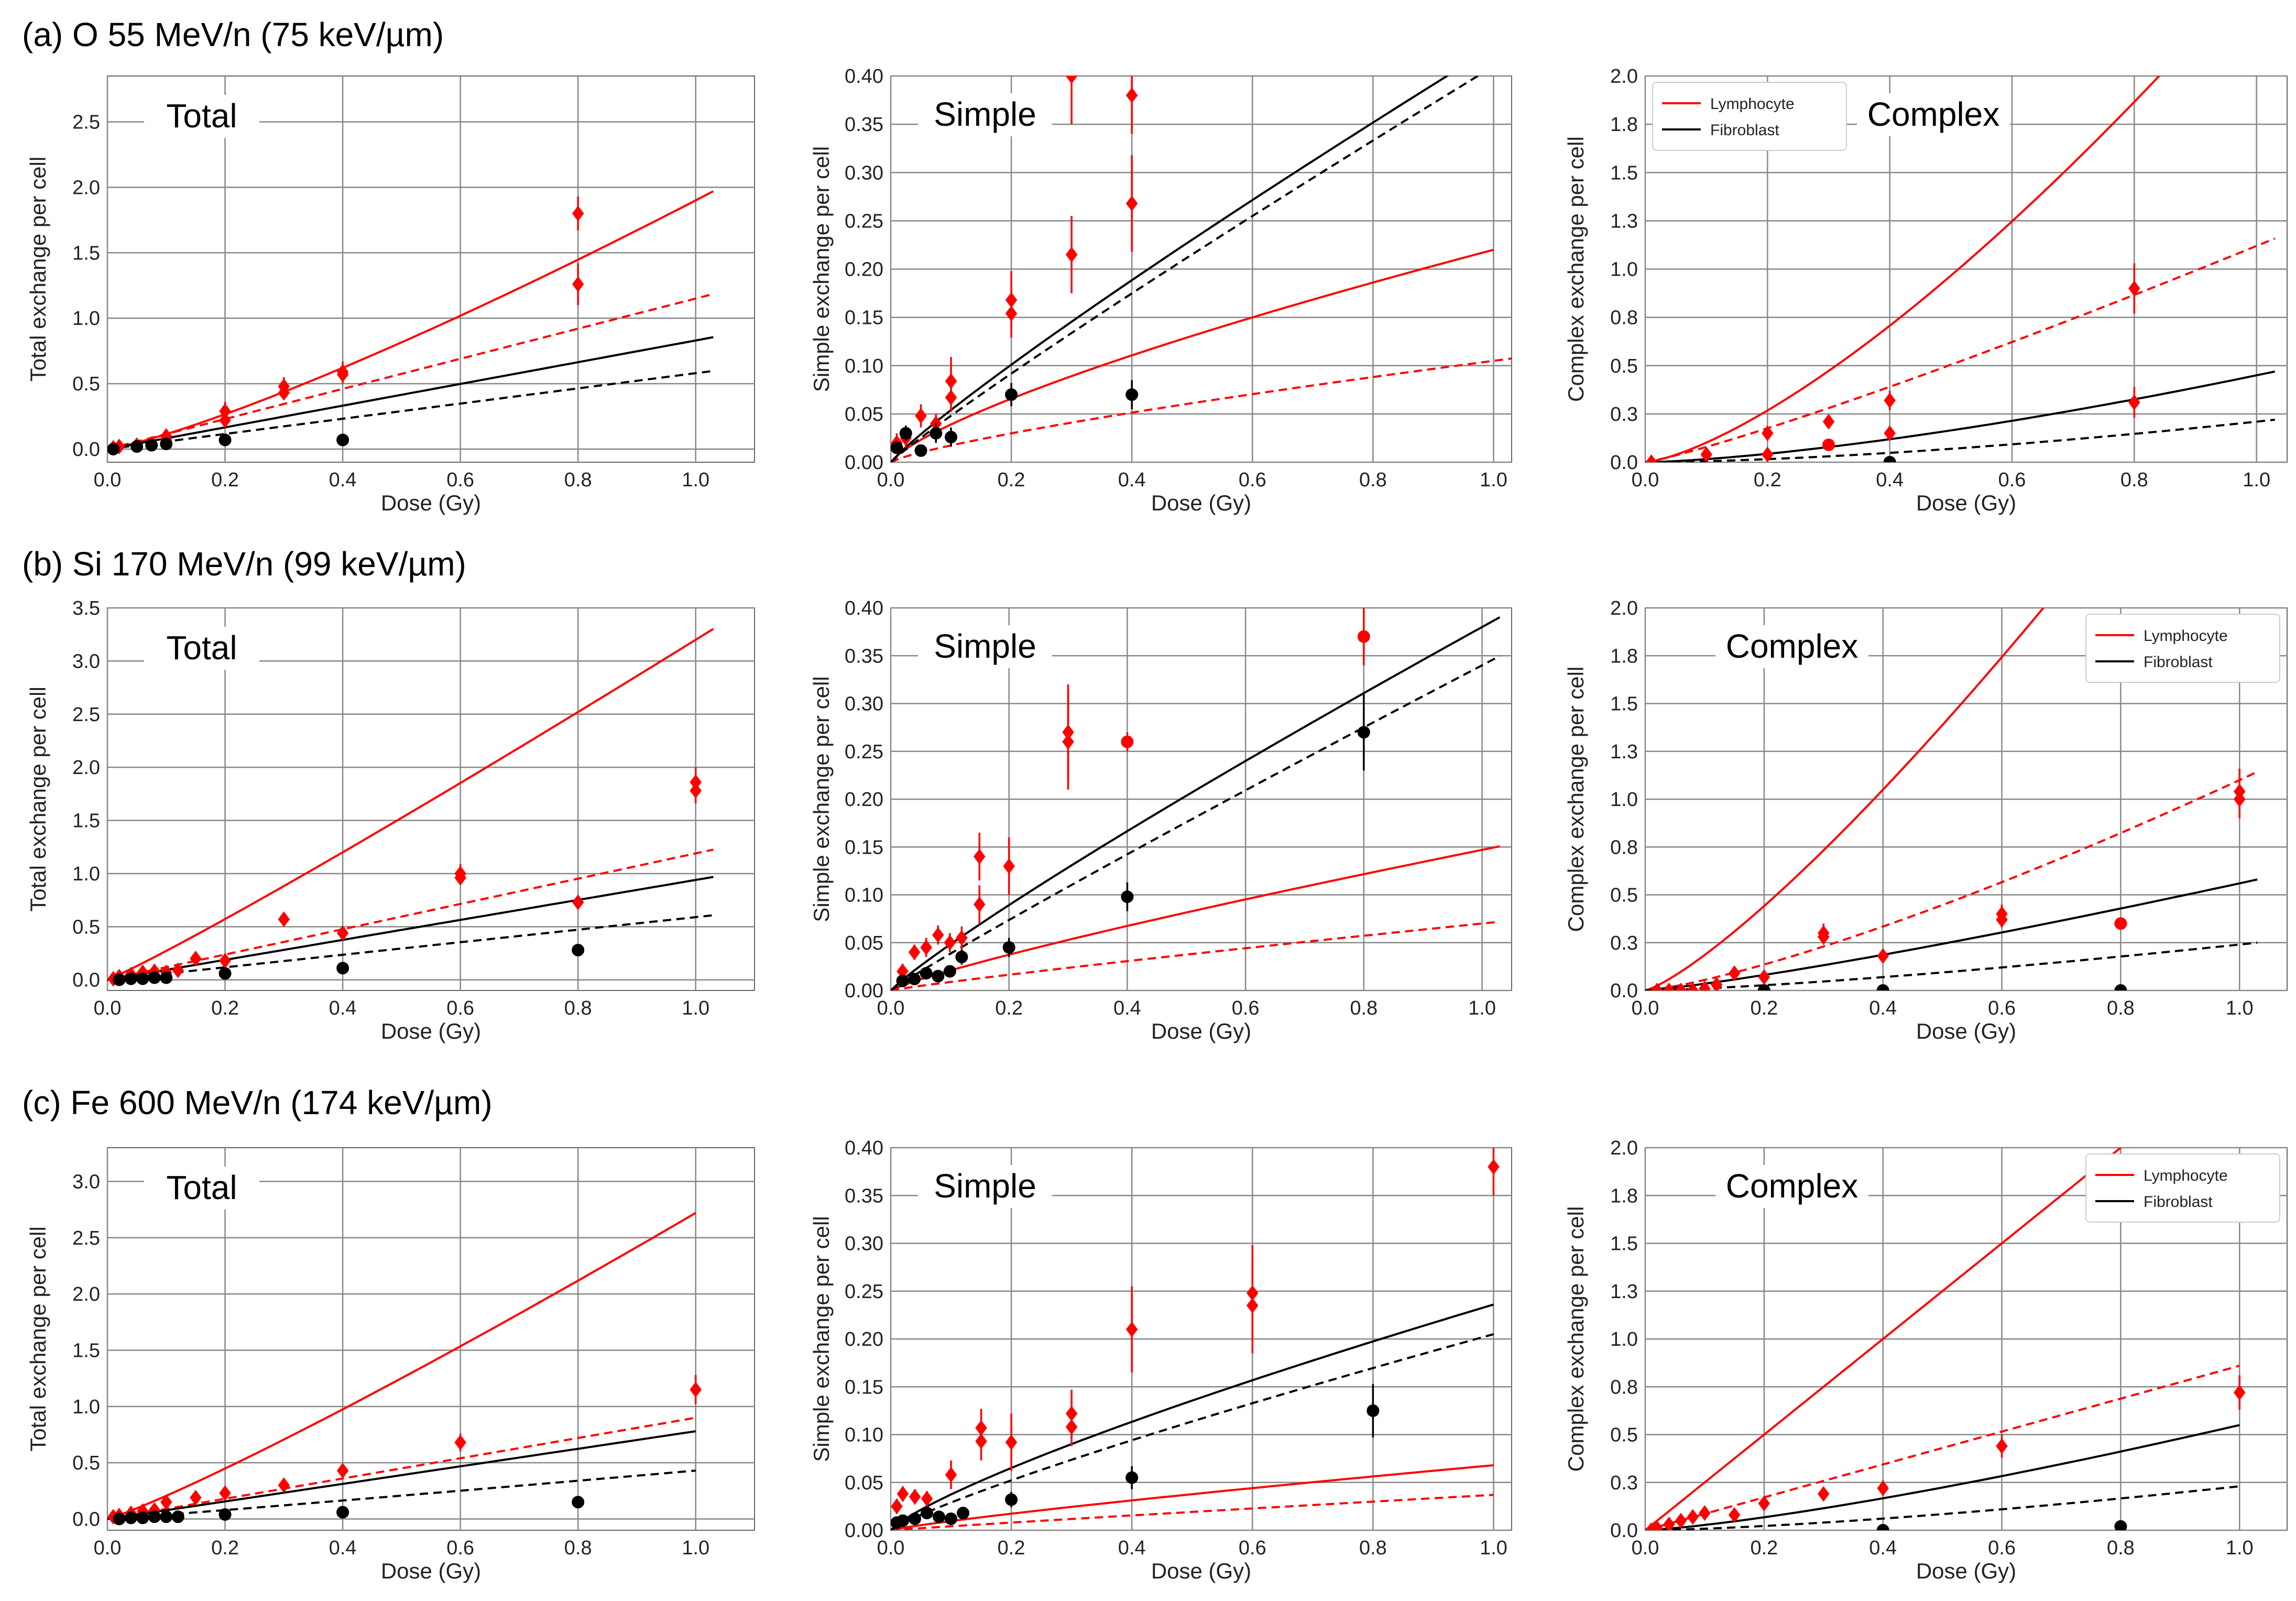 The width and height of the screenshot is (2296, 1601). Describe the element at coordinates (1933, 114) in the screenshot. I see `panel-title: Complex` at that location.